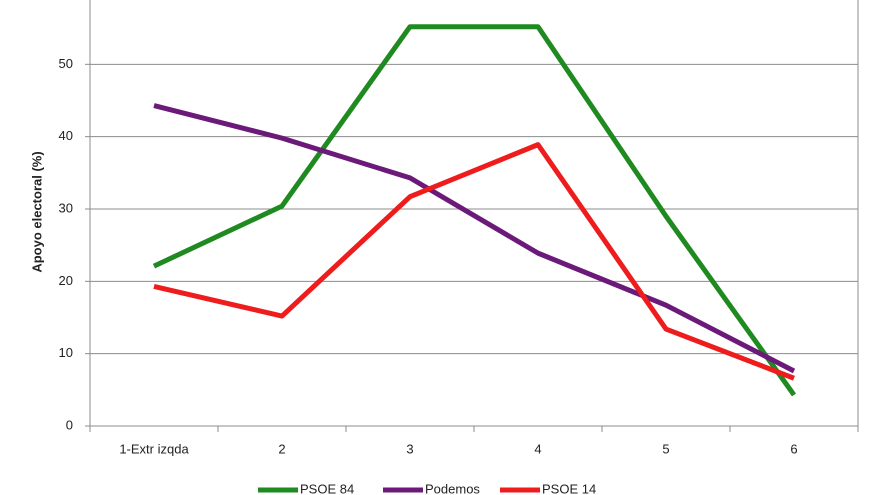 Image resolution: width=880 pixels, height=495 pixels. What do you see at coordinates (66, 352) in the screenshot?
I see `y-tick-label: 10` at bounding box center [66, 352].